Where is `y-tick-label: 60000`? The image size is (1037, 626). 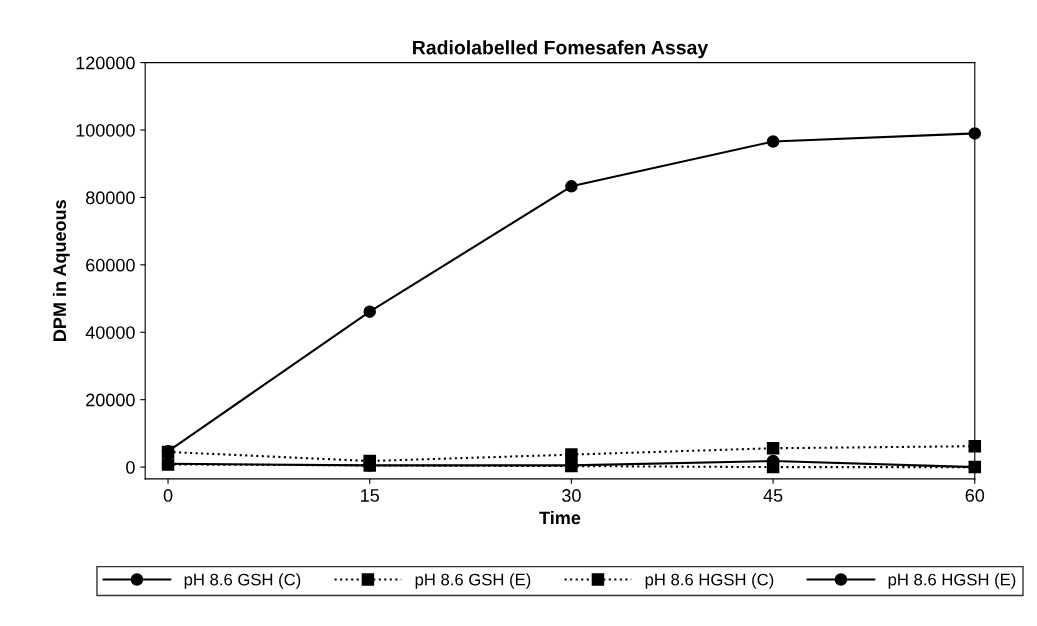 y-tick-label: 60000 is located at coordinates (110, 265).